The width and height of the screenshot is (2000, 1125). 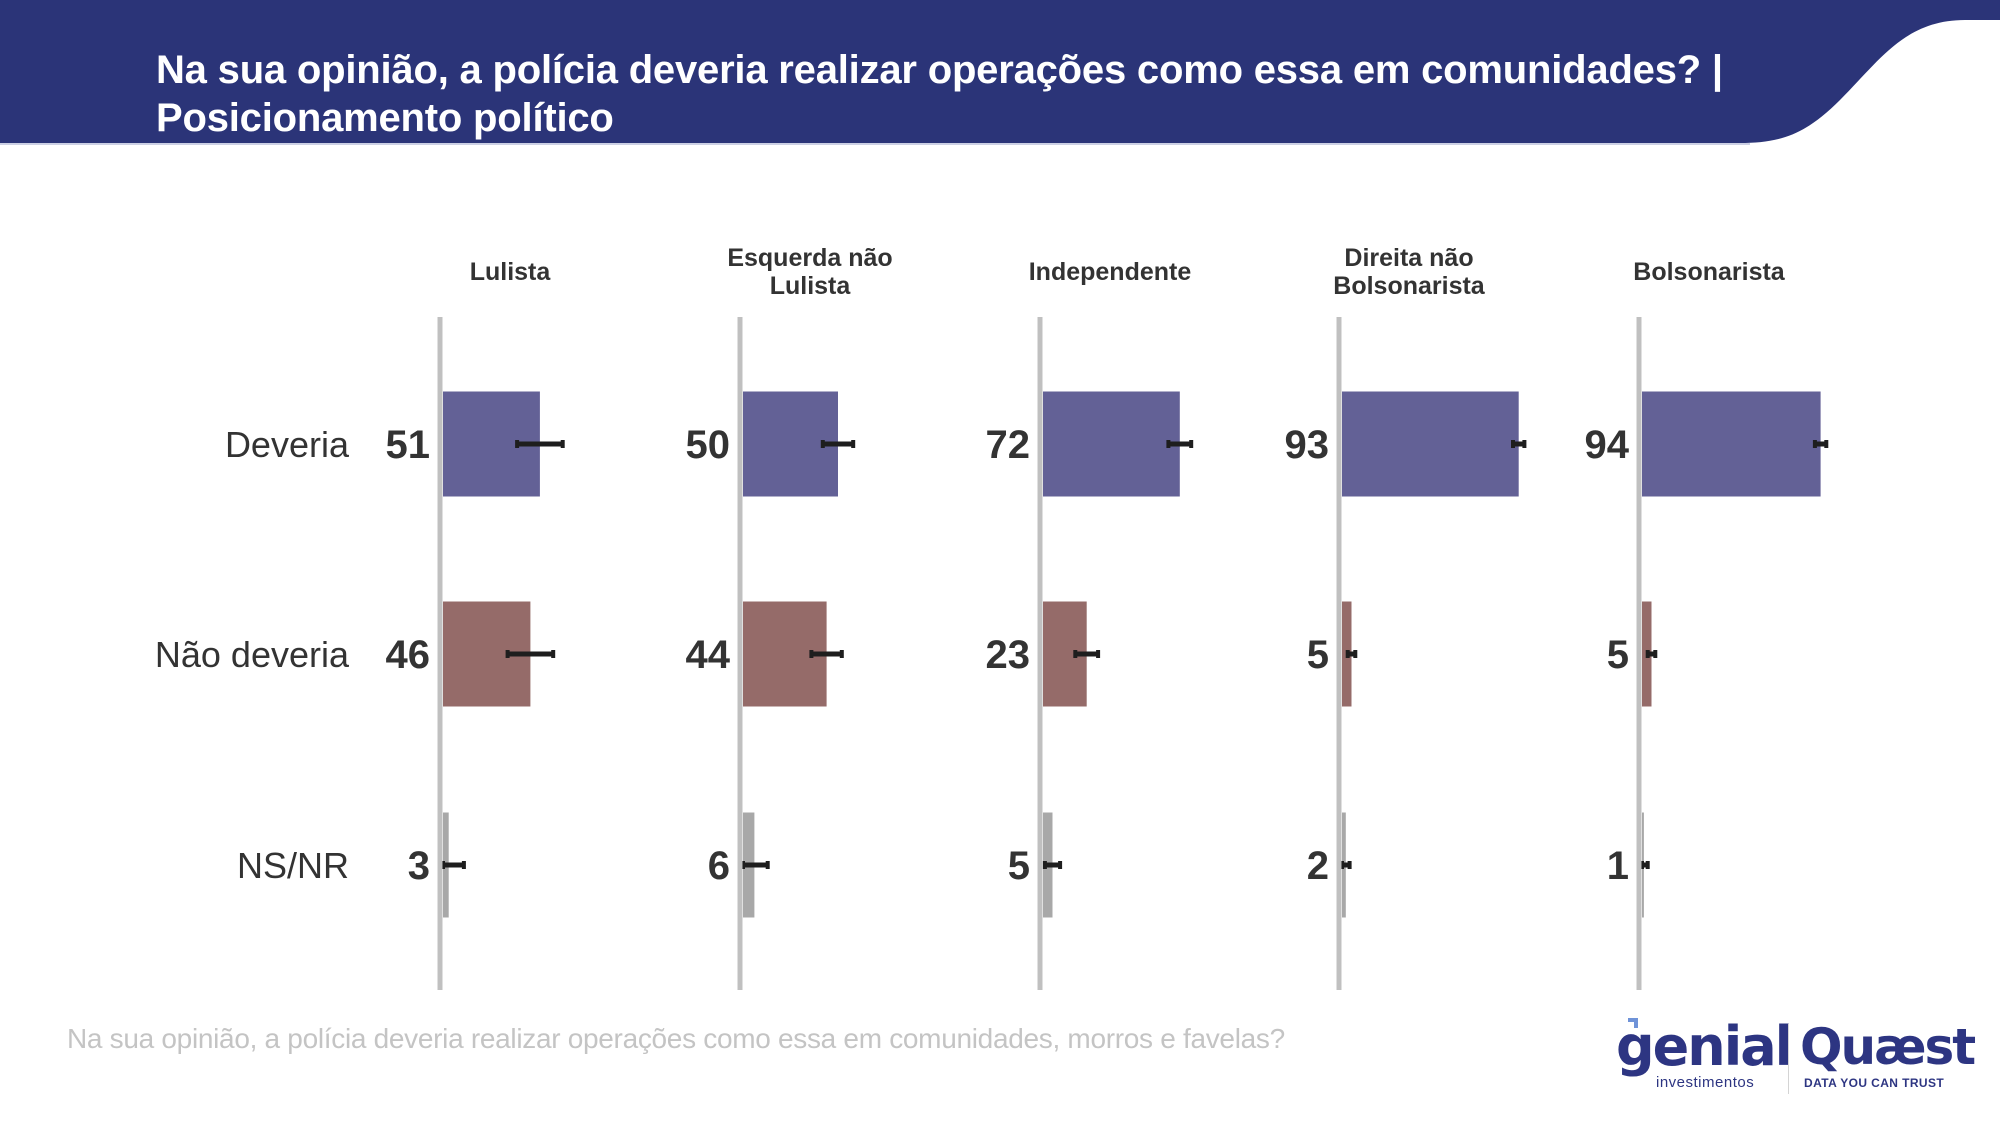 What do you see at coordinates (809, 258) in the screenshot?
I see `panel-title: Esquerda não` at bounding box center [809, 258].